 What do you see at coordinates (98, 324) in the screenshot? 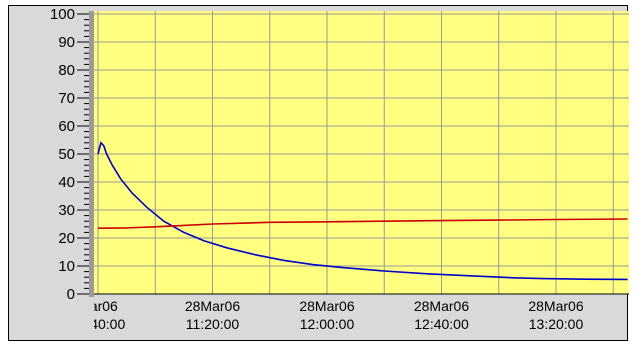
I see `x-tick-time-label: 10:40:00` at bounding box center [98, 324].